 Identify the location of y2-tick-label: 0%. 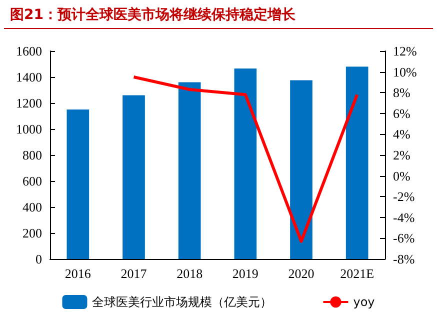
(401, 176).